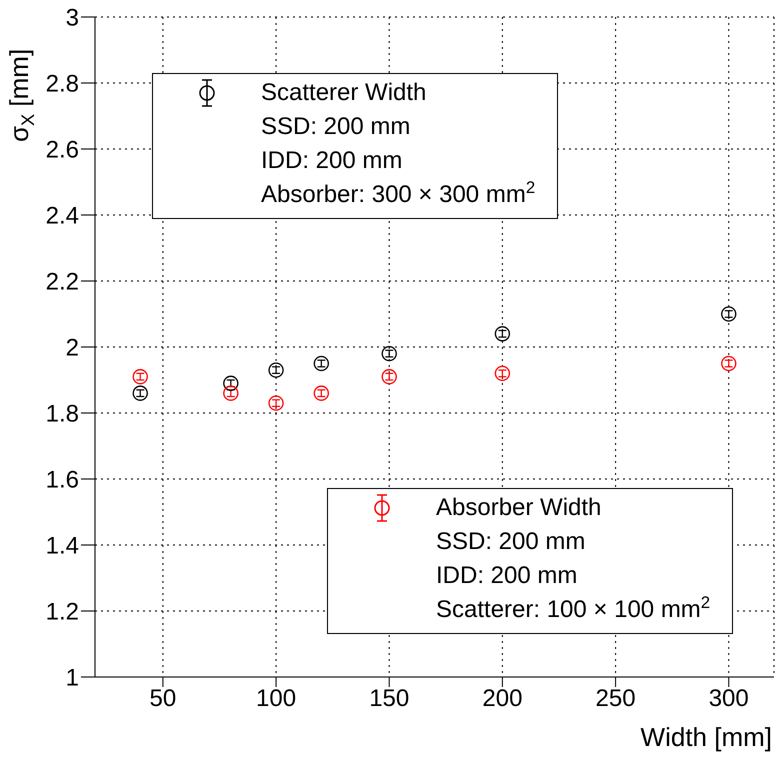 The width and height of the screenshot is (776, 758). What do you see at coordinates (72, 18) in the screenshot?
I see `y-tick-label: 3` at bounding box center [72, 18].